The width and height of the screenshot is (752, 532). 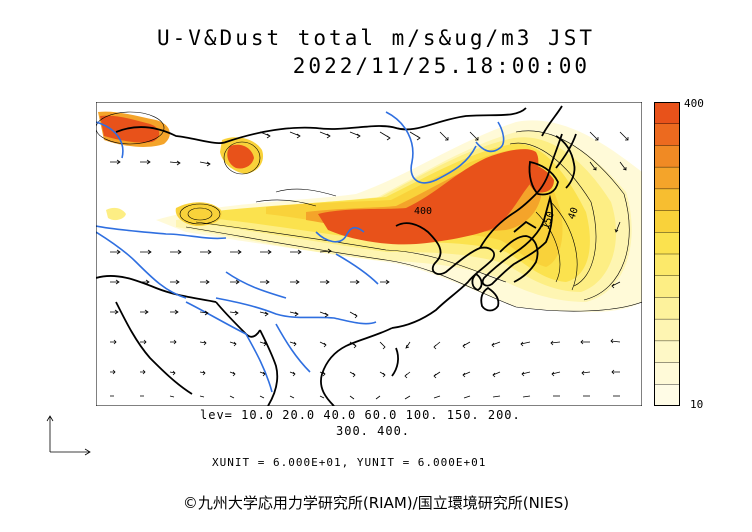 I want to click on vector-unit-line: XUNIT = 6.000E+01, YUNIT = 6.000E+01, so click(x=349, y=462).